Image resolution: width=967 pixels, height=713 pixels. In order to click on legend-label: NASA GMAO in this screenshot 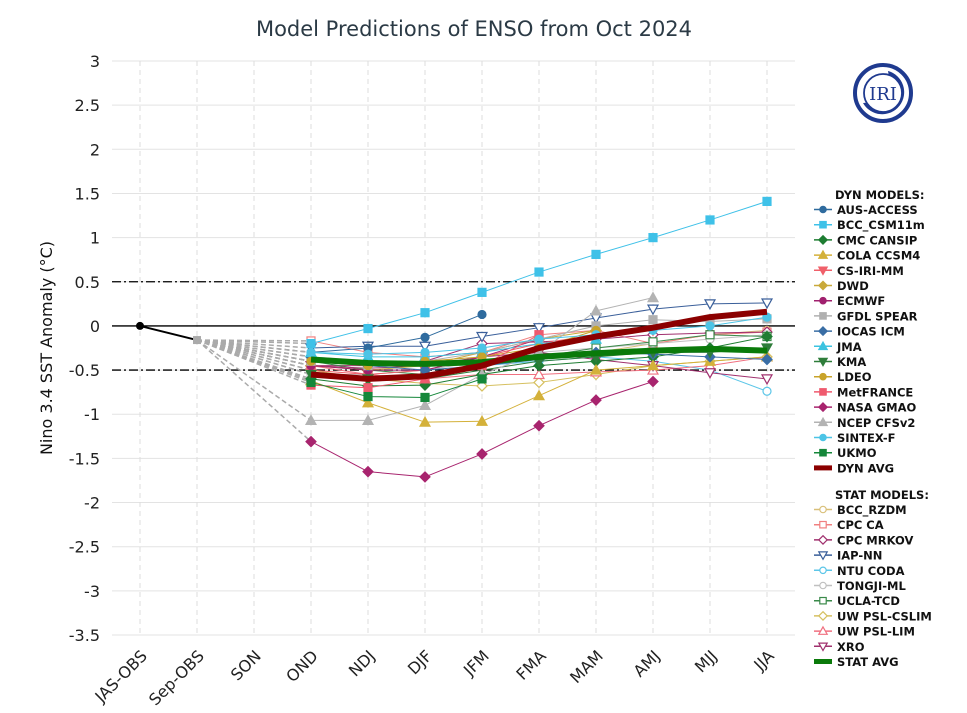, I will do `click(876, 408)`.